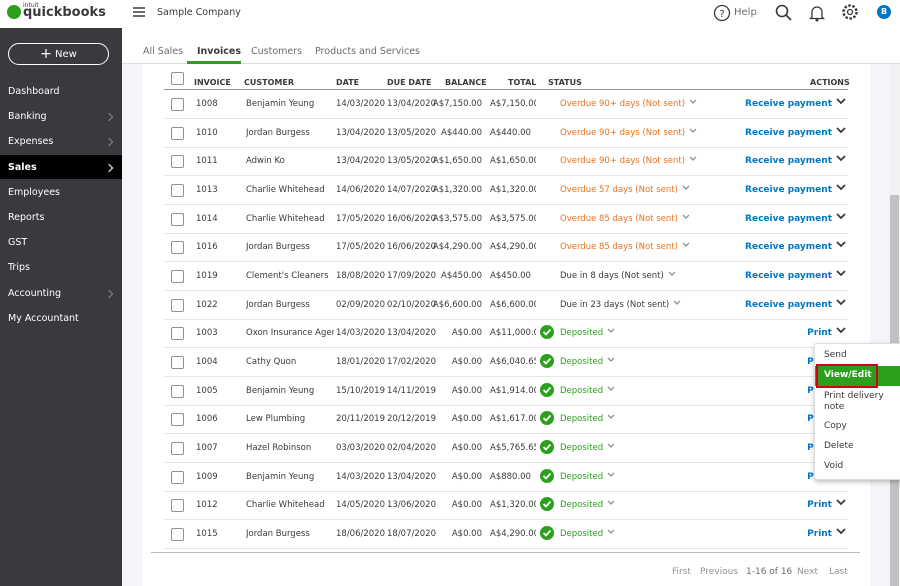 Image resolution: width=900 pixels, height=586 pixels. I want to click on logo: quickbooks, so click(64, 12).